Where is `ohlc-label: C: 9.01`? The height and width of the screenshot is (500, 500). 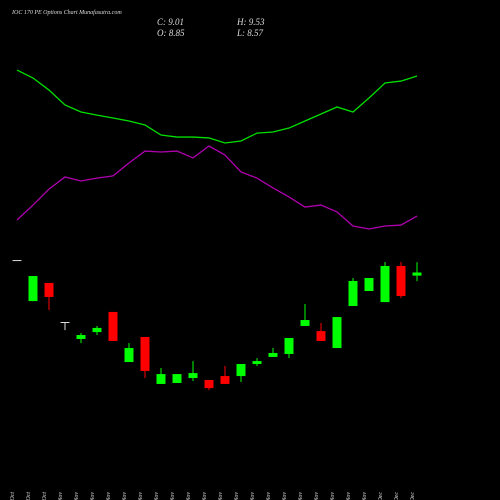 ohlc-label: C: 9.01 is located at coordinates (170, 22).